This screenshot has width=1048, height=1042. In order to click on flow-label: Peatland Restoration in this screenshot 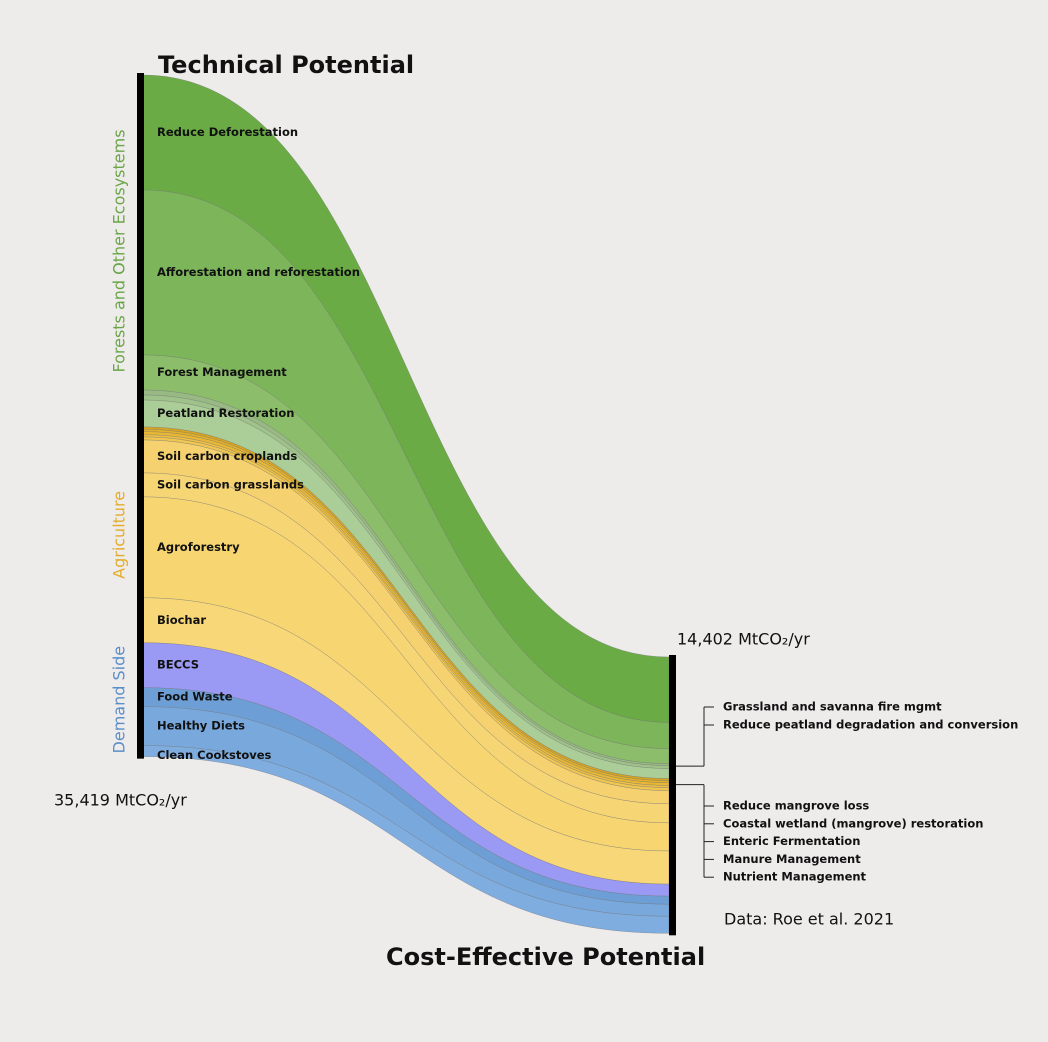, I will do `click(225, 413)`.